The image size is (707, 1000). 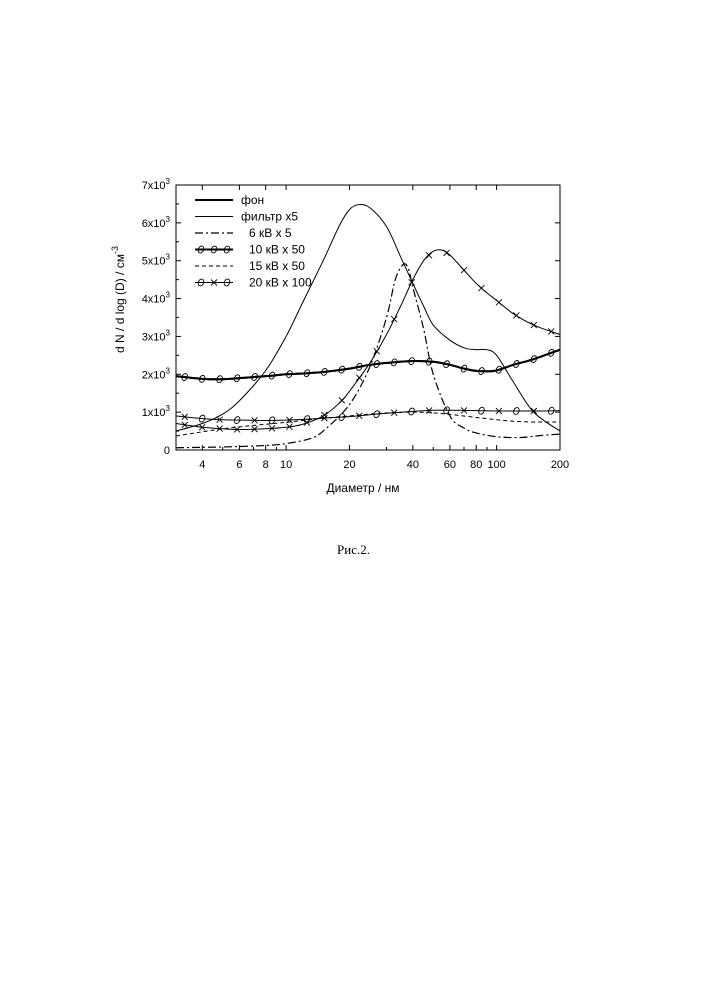 I want to click on x-tick-label: 20, so click(x=349, y=465).